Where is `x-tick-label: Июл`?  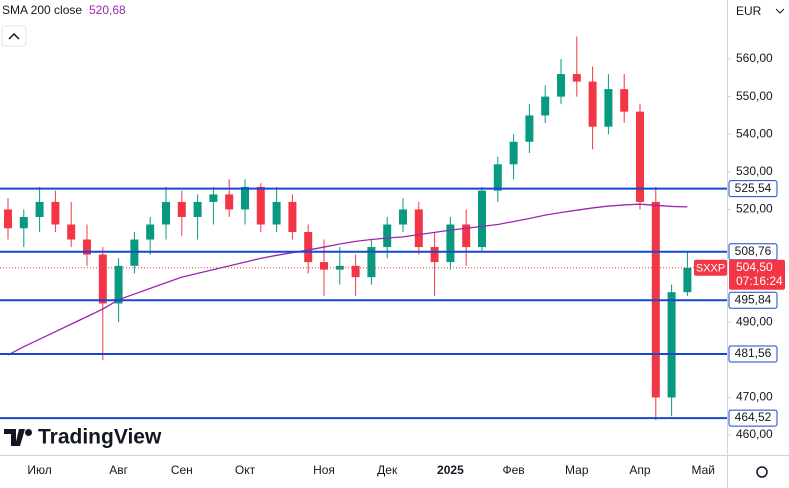 x-tick-label: Июл is located at coordinates (39, 470).